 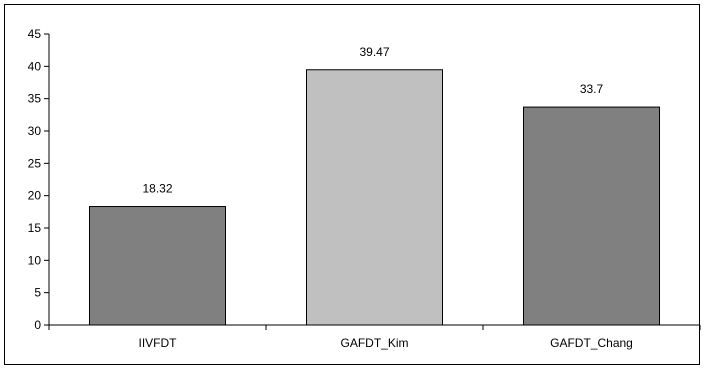 I want to click on x-axis-ticks, so click(x=374, y=327).